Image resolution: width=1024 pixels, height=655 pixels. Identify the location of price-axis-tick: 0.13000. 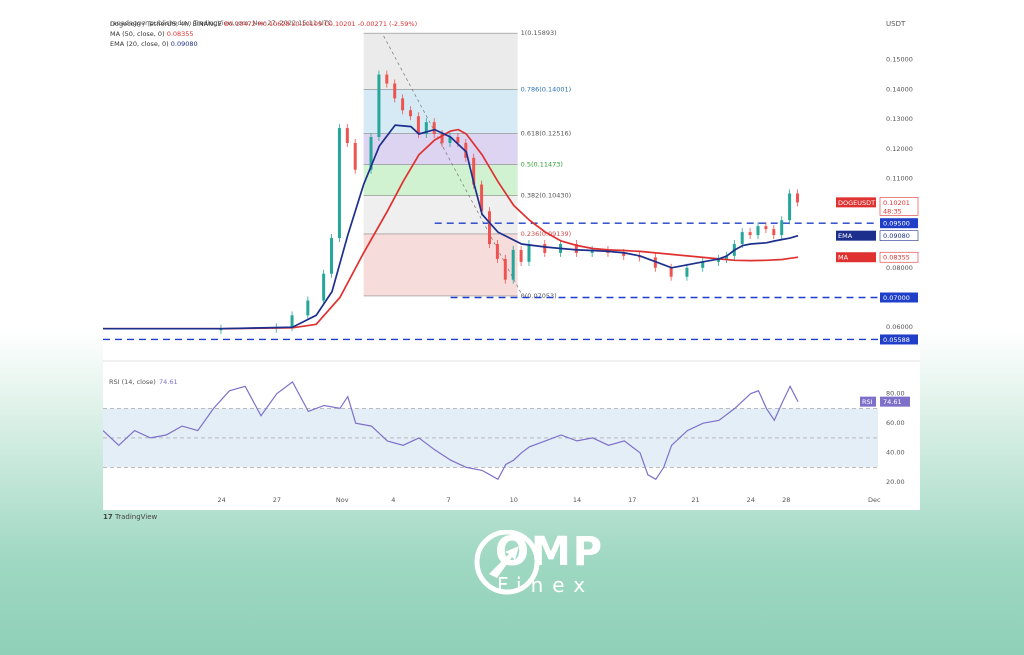
(899, 119).